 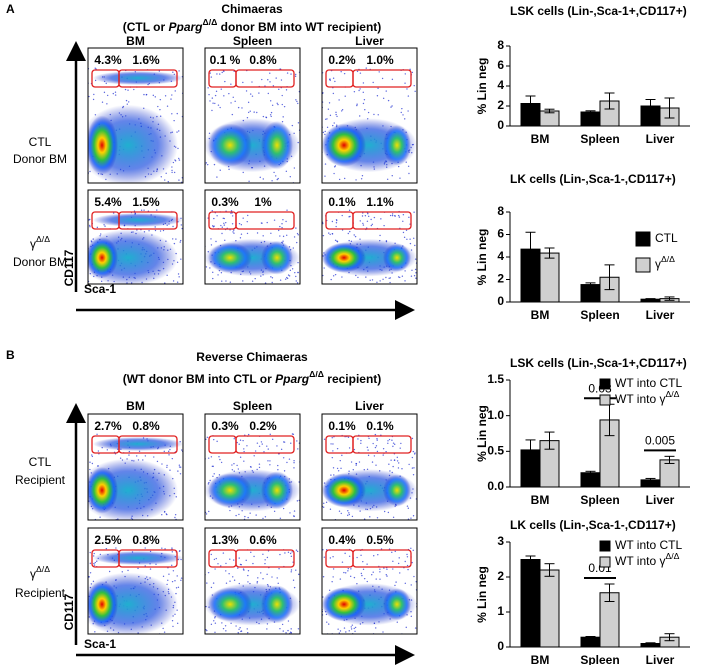 I want to click on flow-plot: 4.3% 1.6%, so click(x=135, y=115).